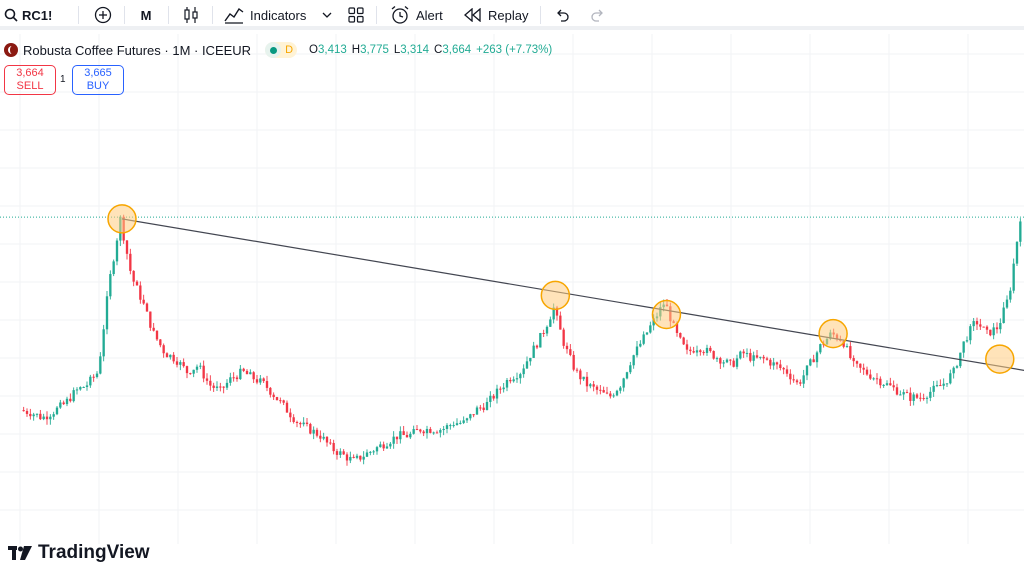  I want to click on grid-layout-icon, so click(356, 15).